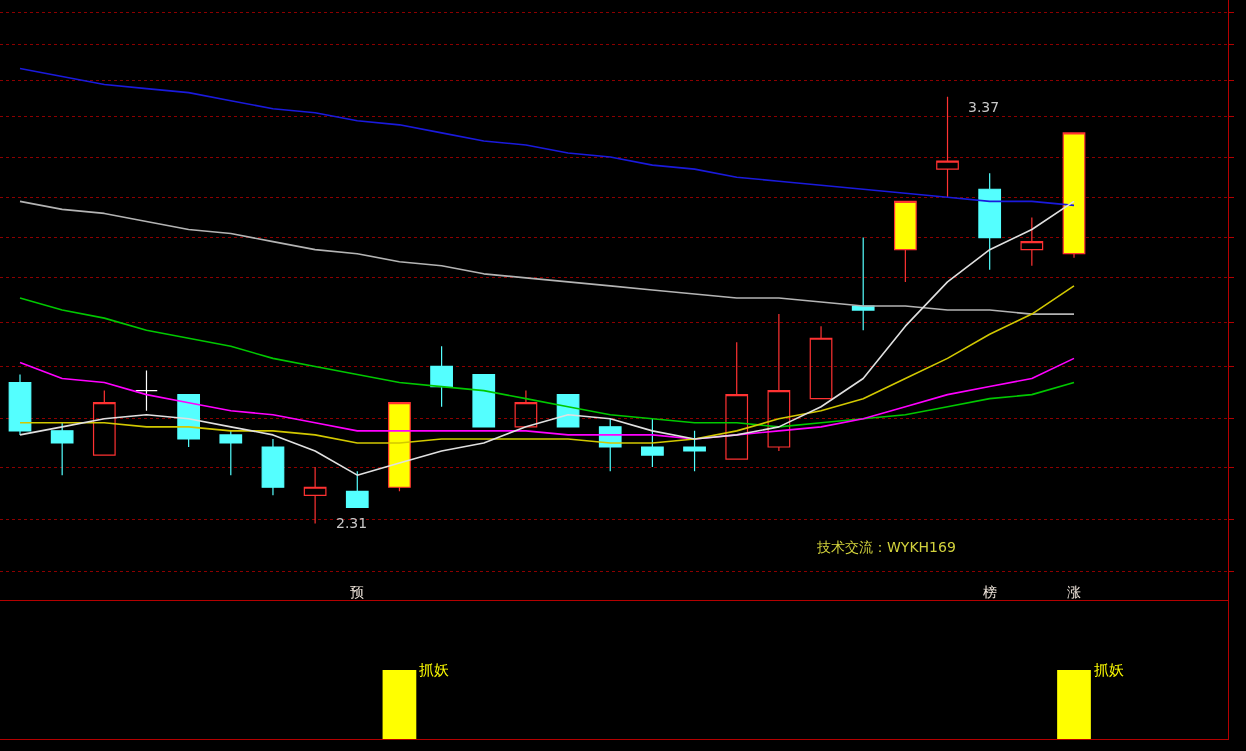 The image size is (1246, 751). Describe the element at coordinates (357, 592) in the screenshot. I see `x-tick-label: 预` at that location.